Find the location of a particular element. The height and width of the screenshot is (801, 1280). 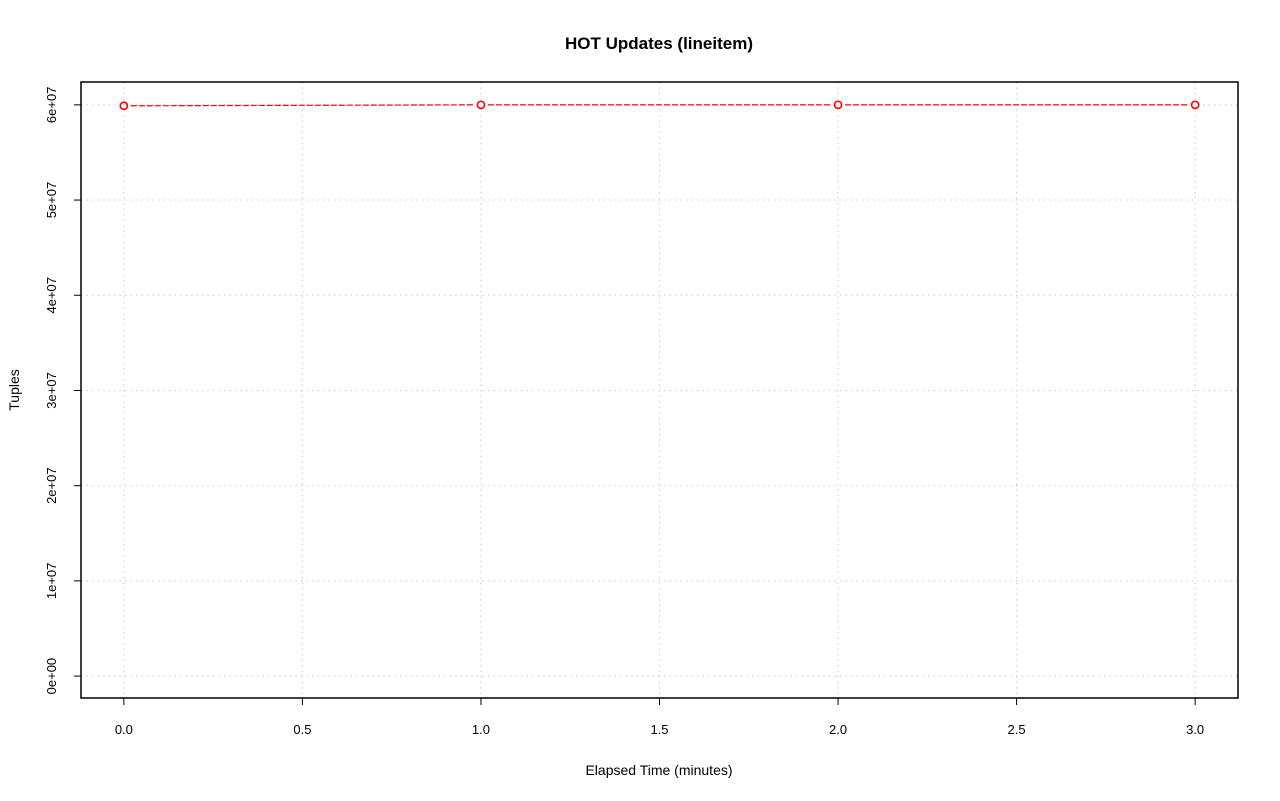

series-line-segment is located at coordinates (302, 105).